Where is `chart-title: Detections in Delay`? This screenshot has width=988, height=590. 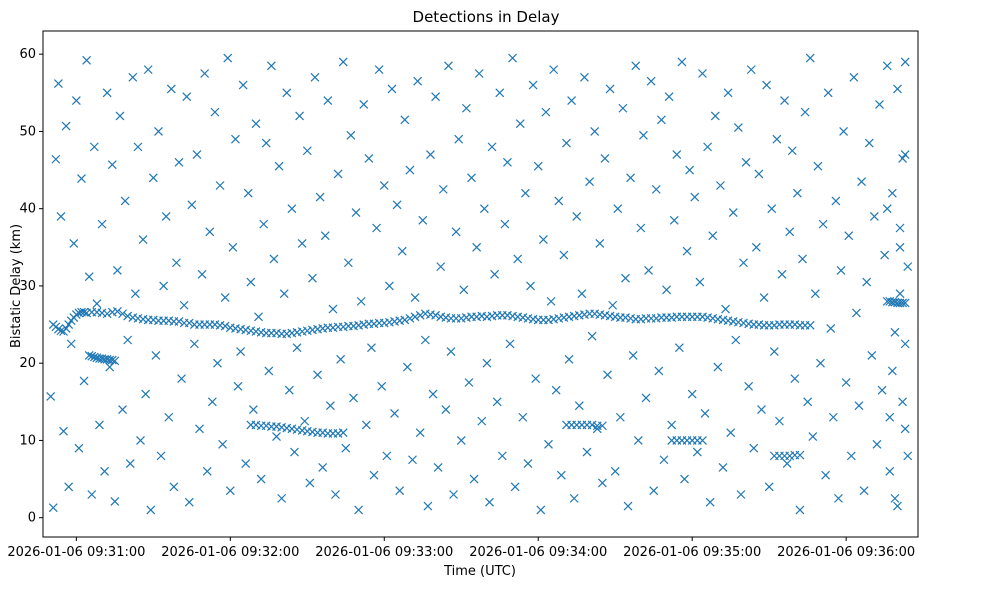
chart-title: Detections in Delay is located at coordinates (486, 17).